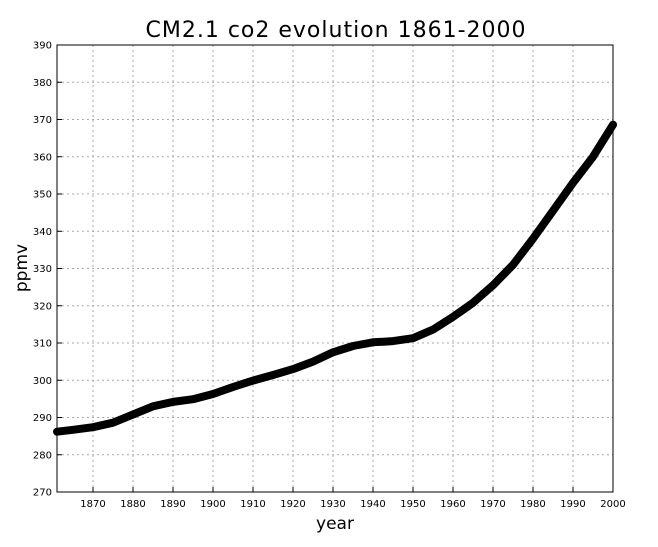 The width and height of the screenshot is (658, 547). What do you see at coordinates (42, 232) in the screenshot?
I see `y-tick-label: 340` at bounding box center [42, 232].